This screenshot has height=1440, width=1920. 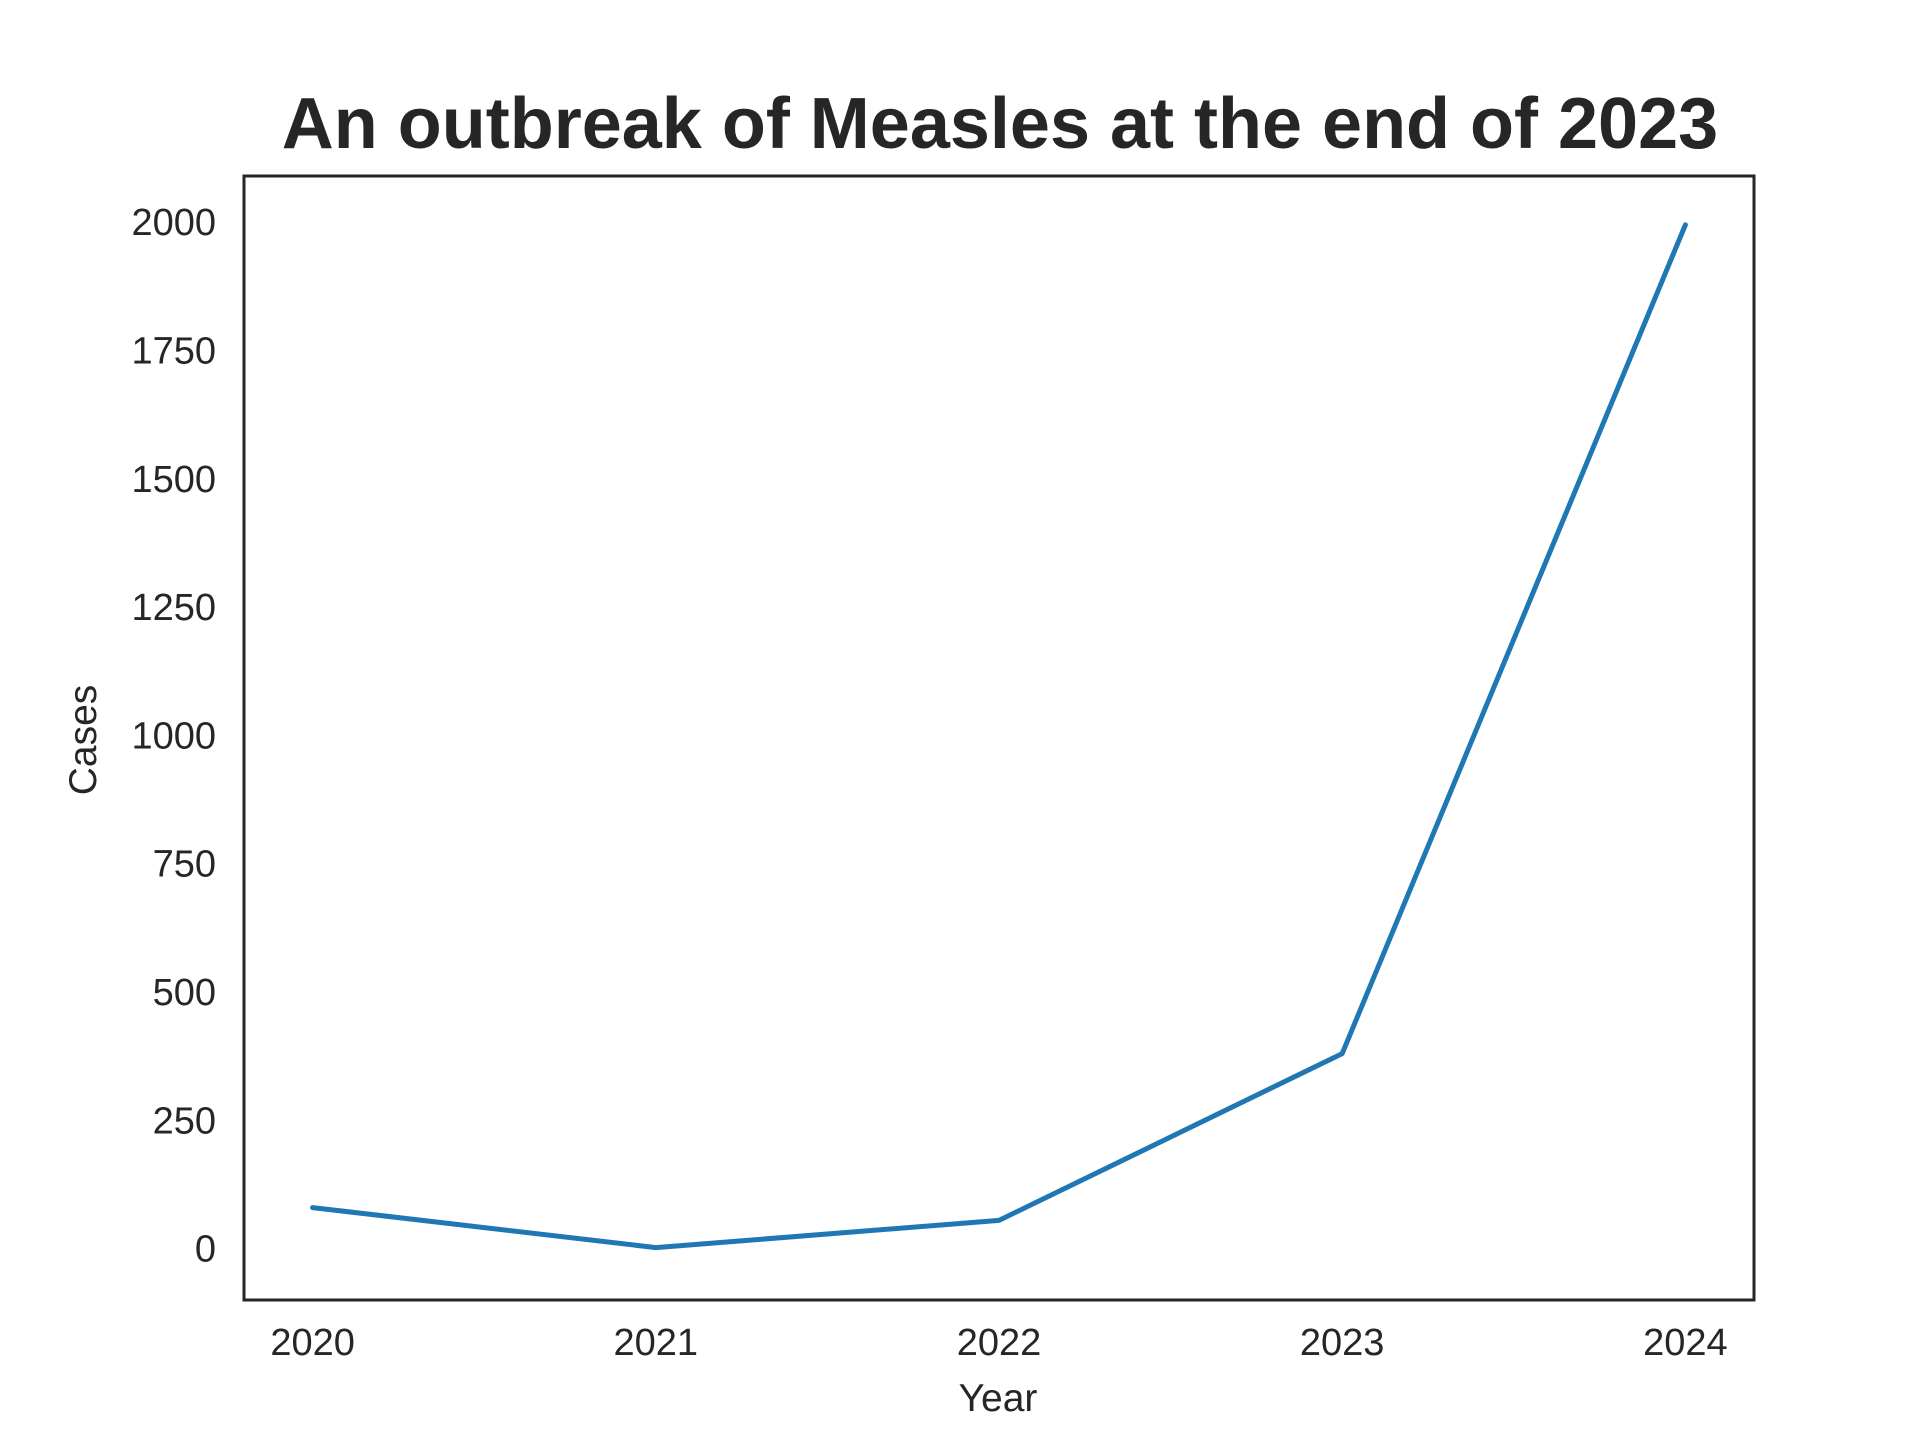 What do you see at coordinates (184, 1121) in the screenshot?
I see `y-tick-label: 250` at bounding box center [184, 1121].